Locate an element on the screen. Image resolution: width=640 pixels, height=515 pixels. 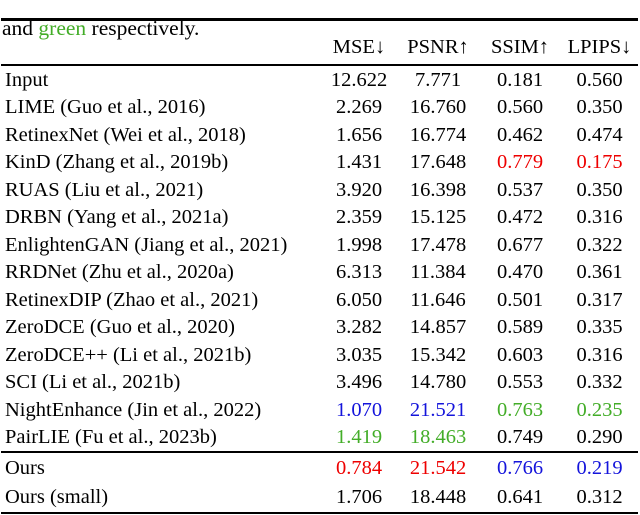
metric-psnr-value: 21.542 is located at coordinates (438, 467).